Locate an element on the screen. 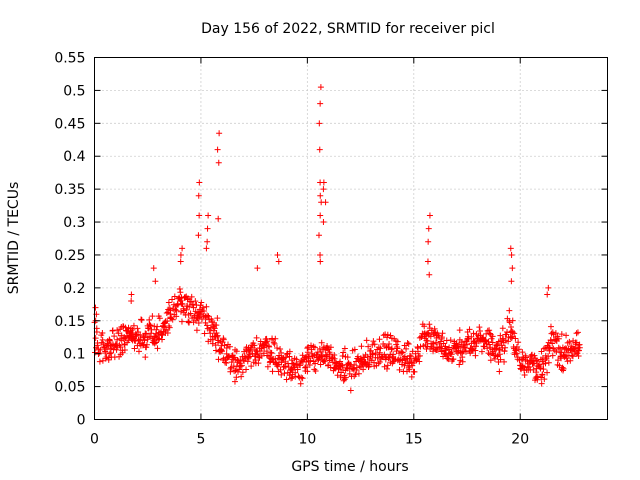  y-tick-labels: 0 0.05 0.1 0.15 0.2 0.25 0.3 0.35 0.4 0.45 0.5 0.55 is located at coordinates (69, 240).